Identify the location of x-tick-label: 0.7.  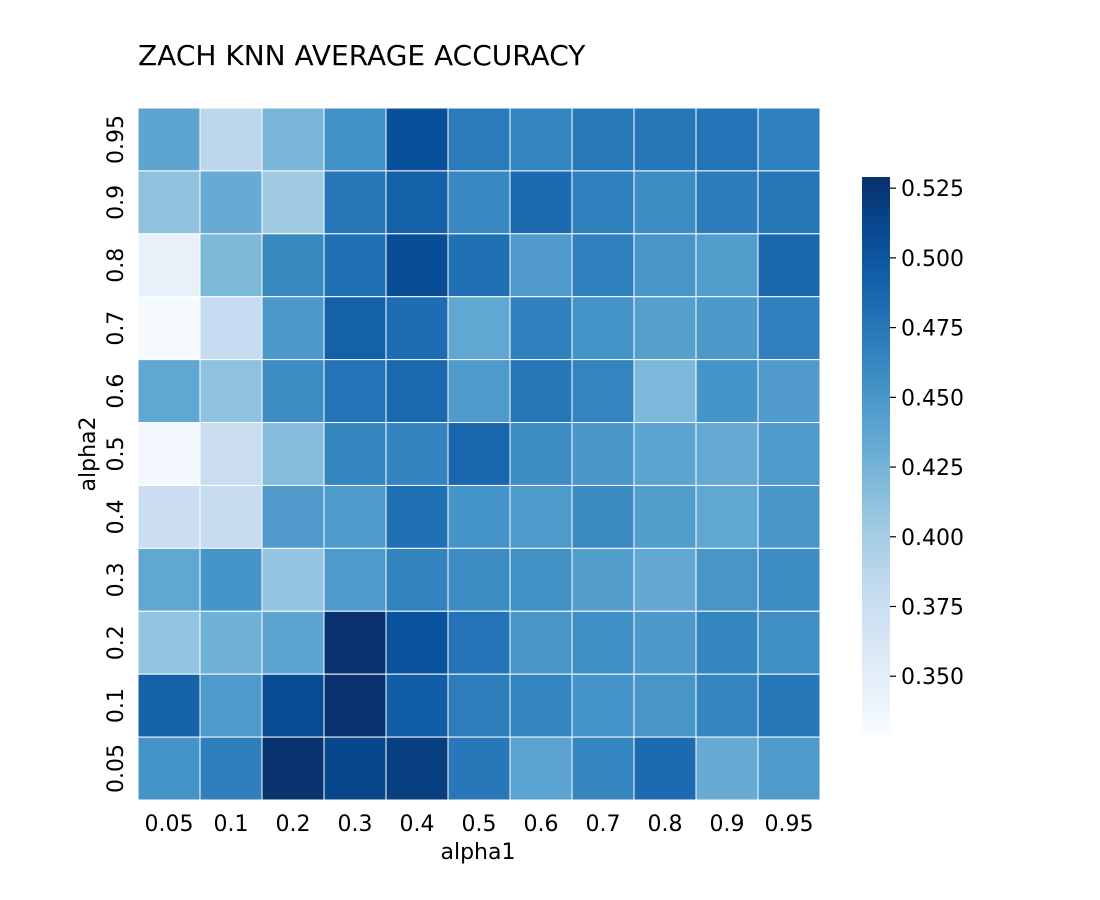
(603, 824).